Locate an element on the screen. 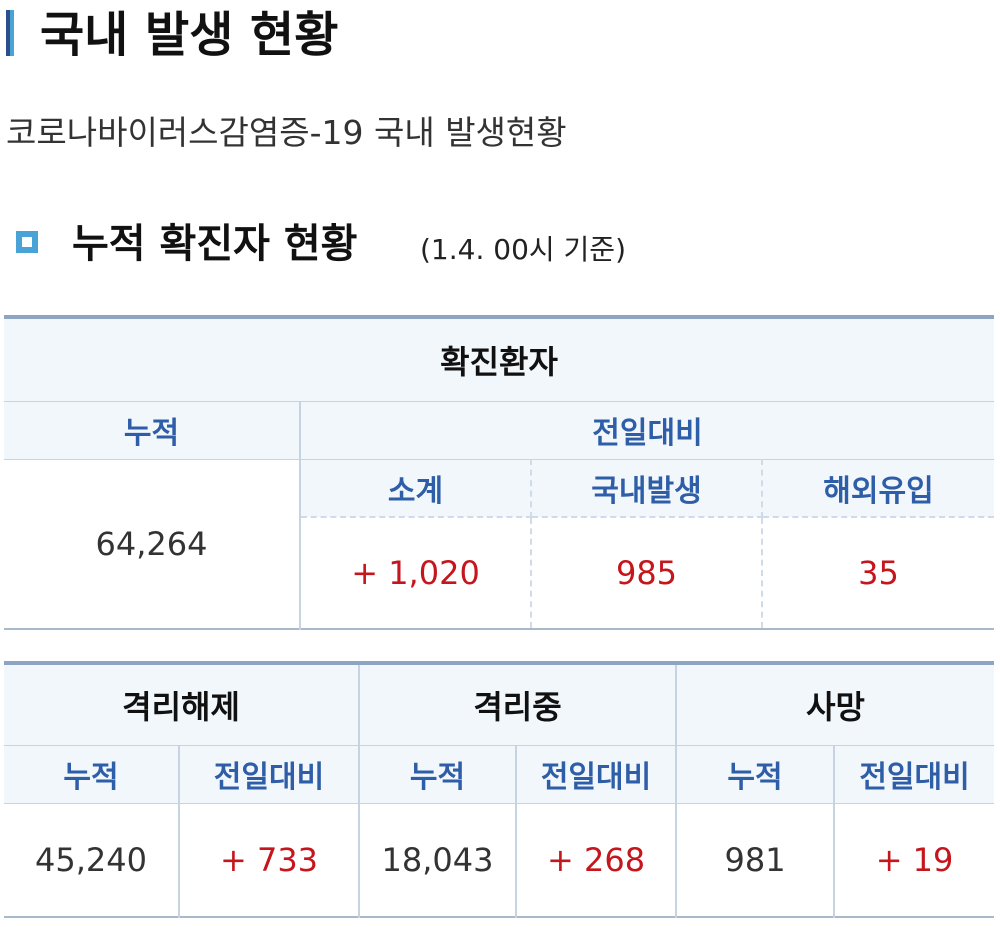 The image size is (1000, 927). confirmed-change-label: 전일대비 is located at coordinates (647, 430).